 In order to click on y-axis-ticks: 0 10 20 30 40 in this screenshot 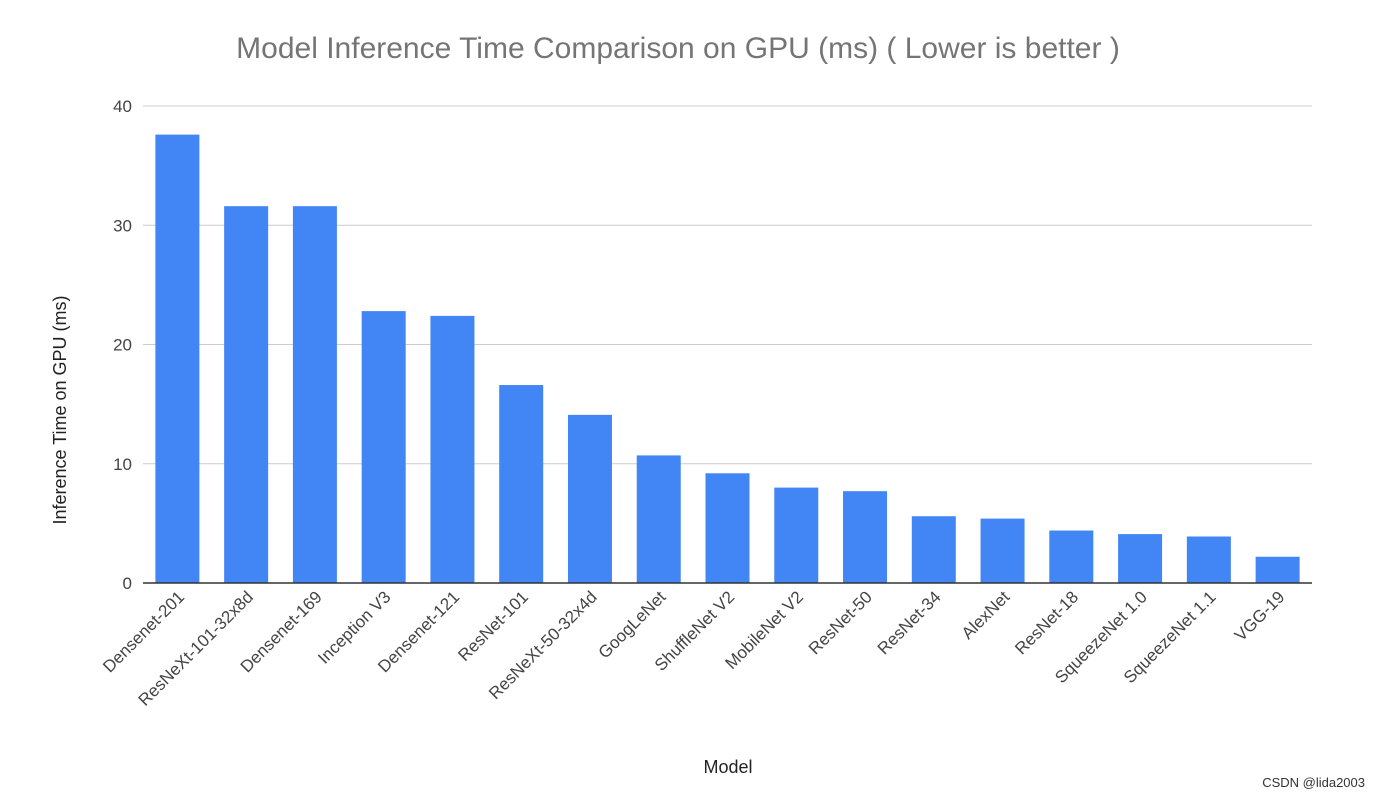, I will do `click(122, 345)`.